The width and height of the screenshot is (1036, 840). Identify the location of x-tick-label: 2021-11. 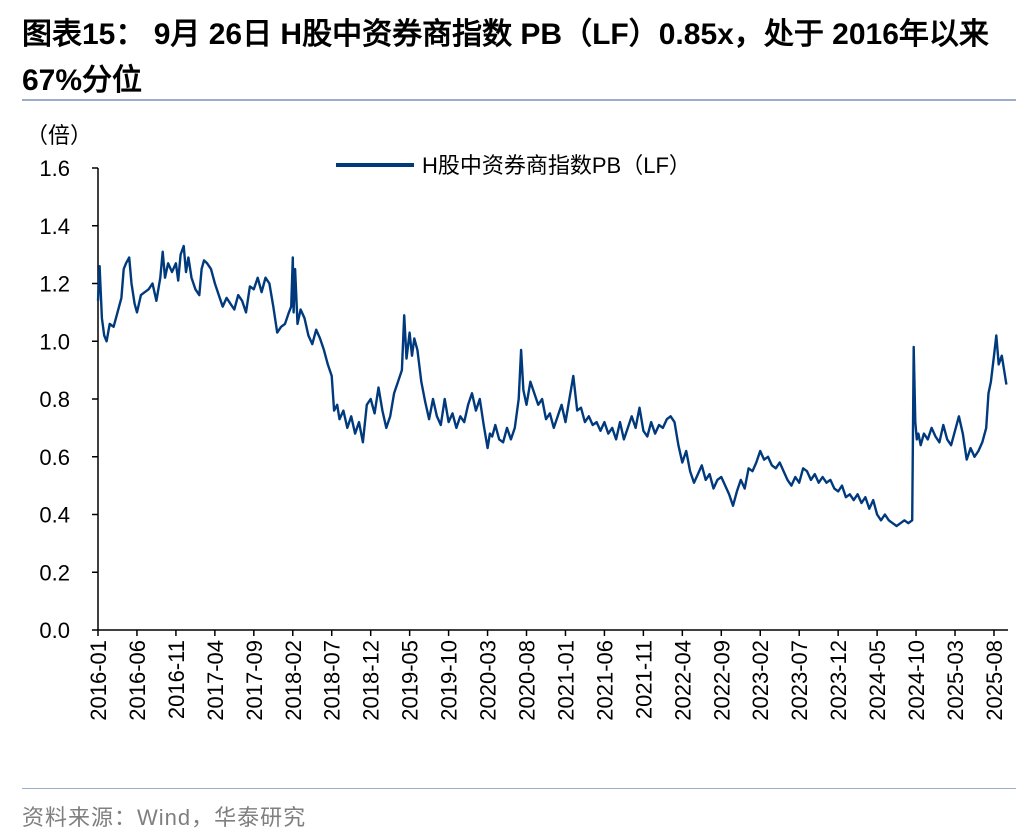
(643, 679).